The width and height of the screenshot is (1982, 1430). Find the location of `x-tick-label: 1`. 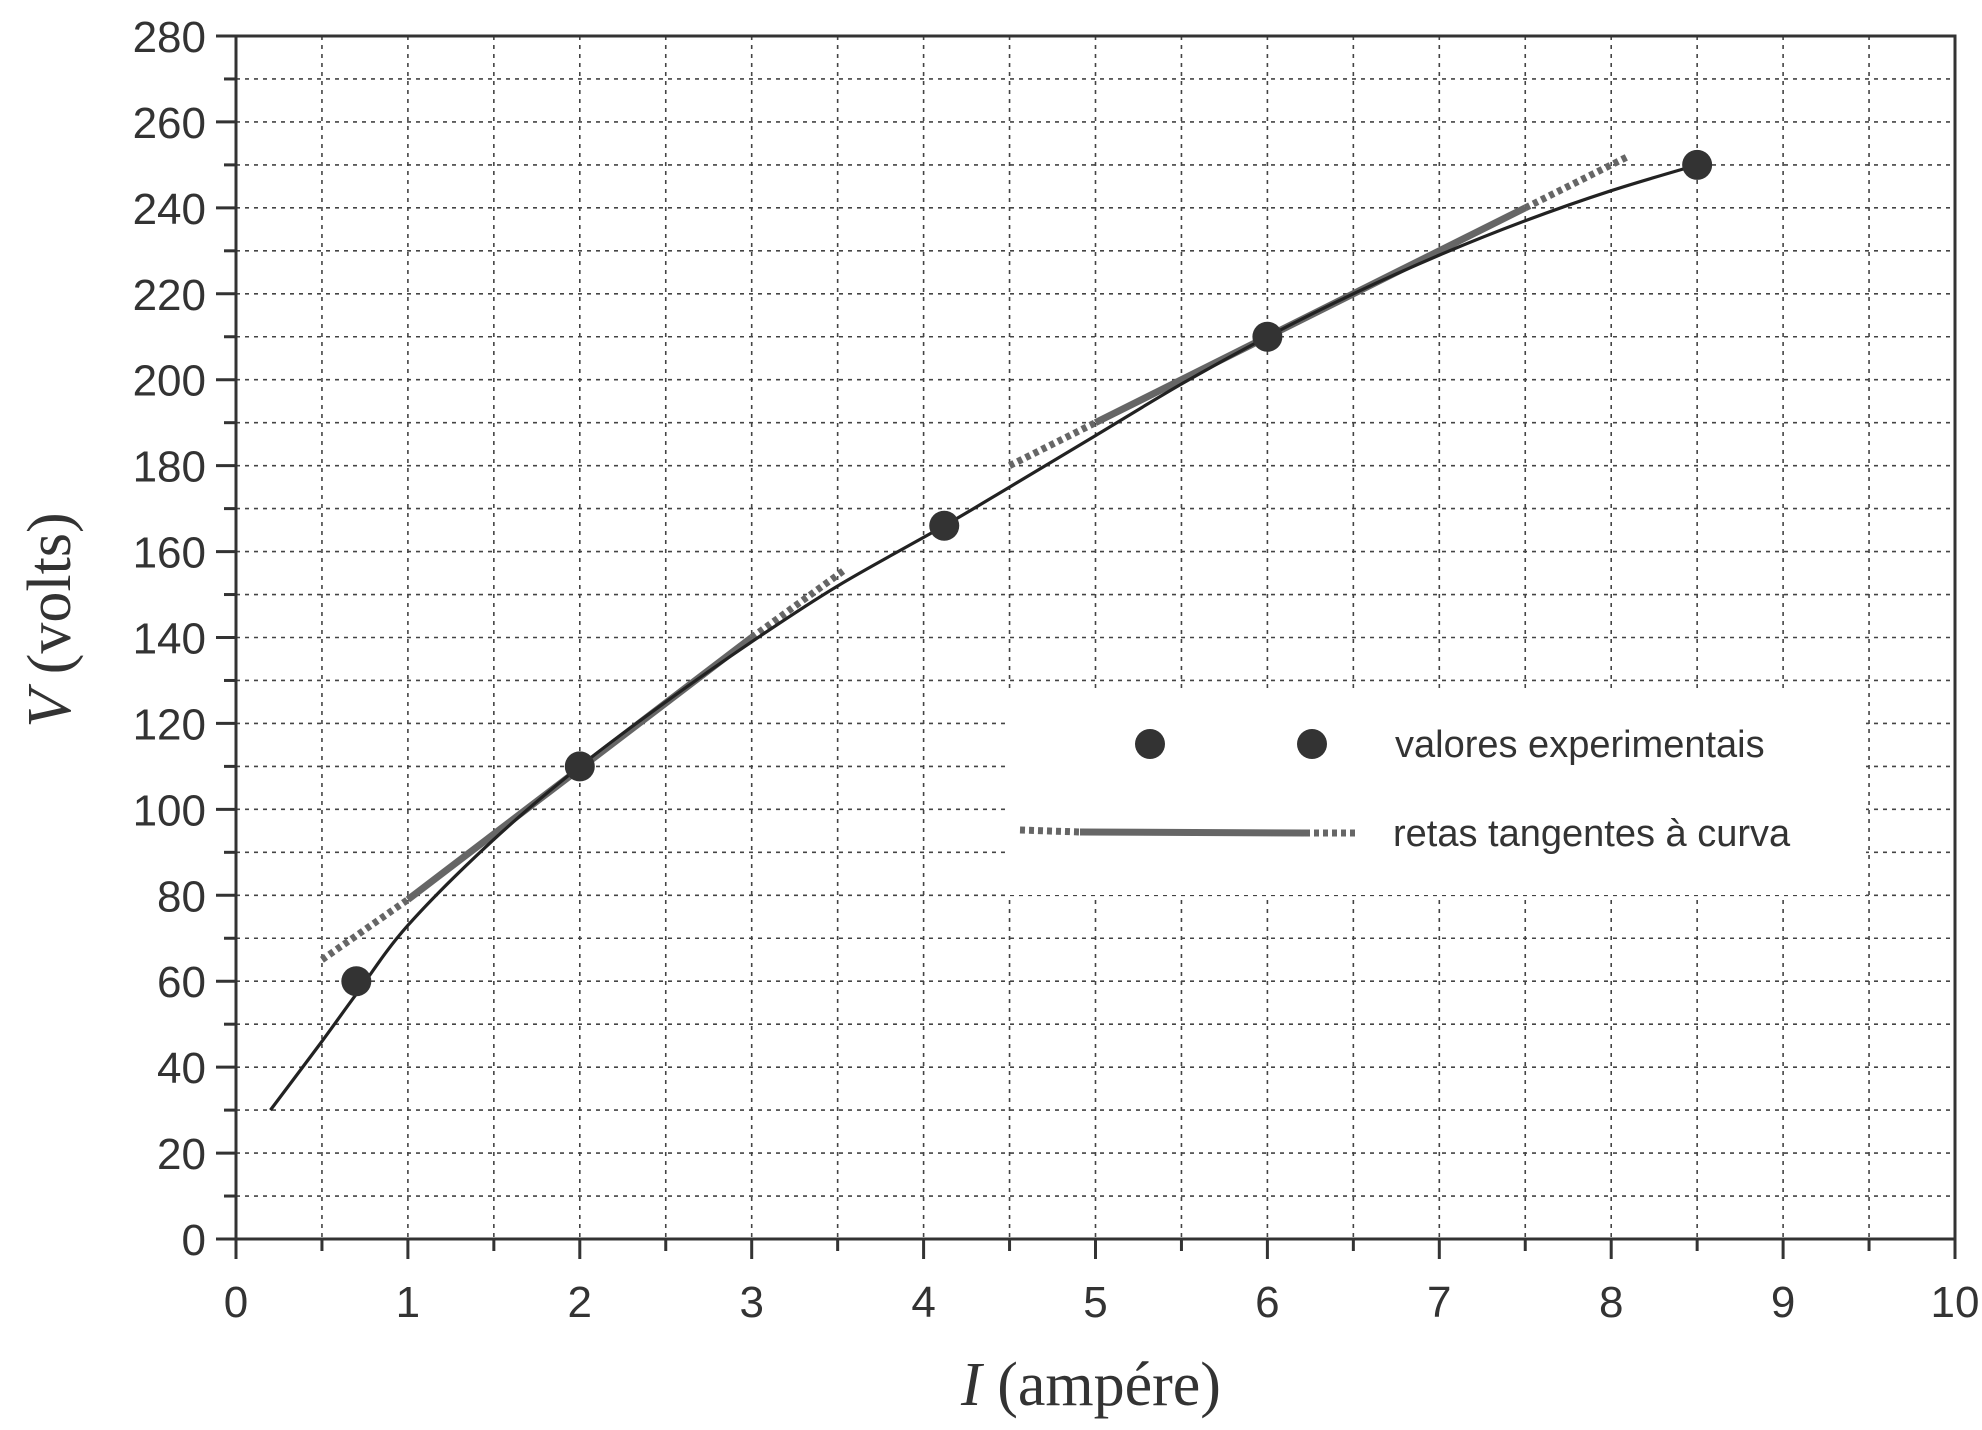

x-tick-label: 1 is located at coordinates (408, 1302).